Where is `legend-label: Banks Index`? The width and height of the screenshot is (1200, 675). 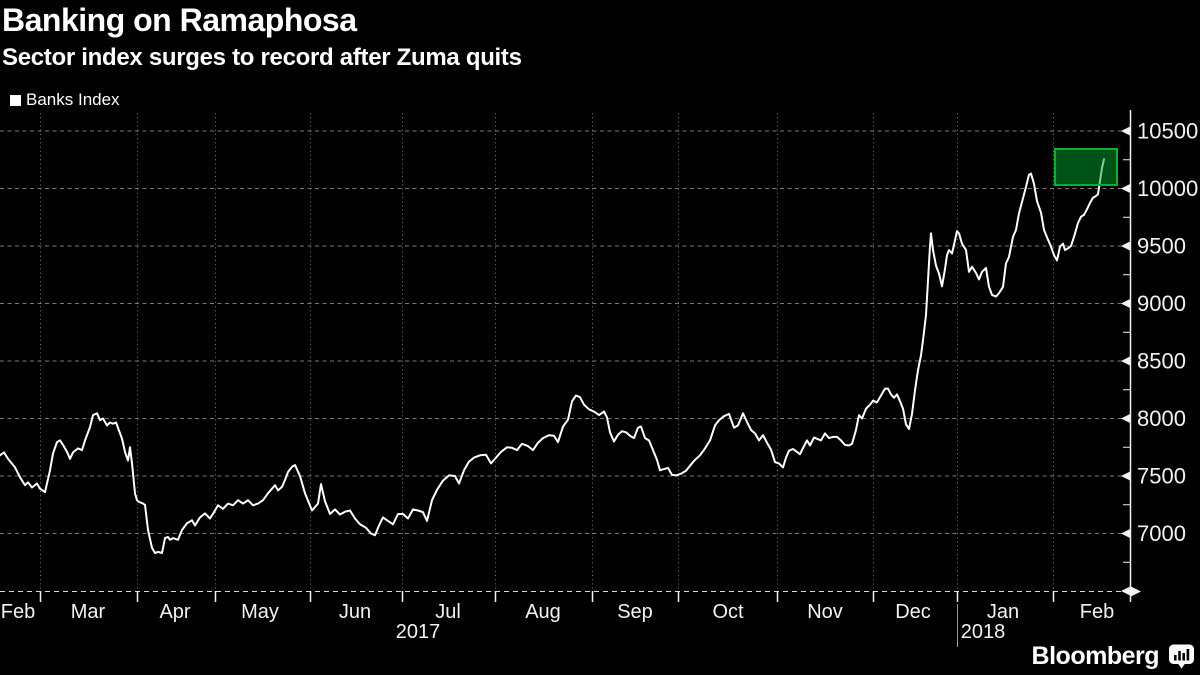
legend-label: Banks Index is located at coordinates (73, 99).